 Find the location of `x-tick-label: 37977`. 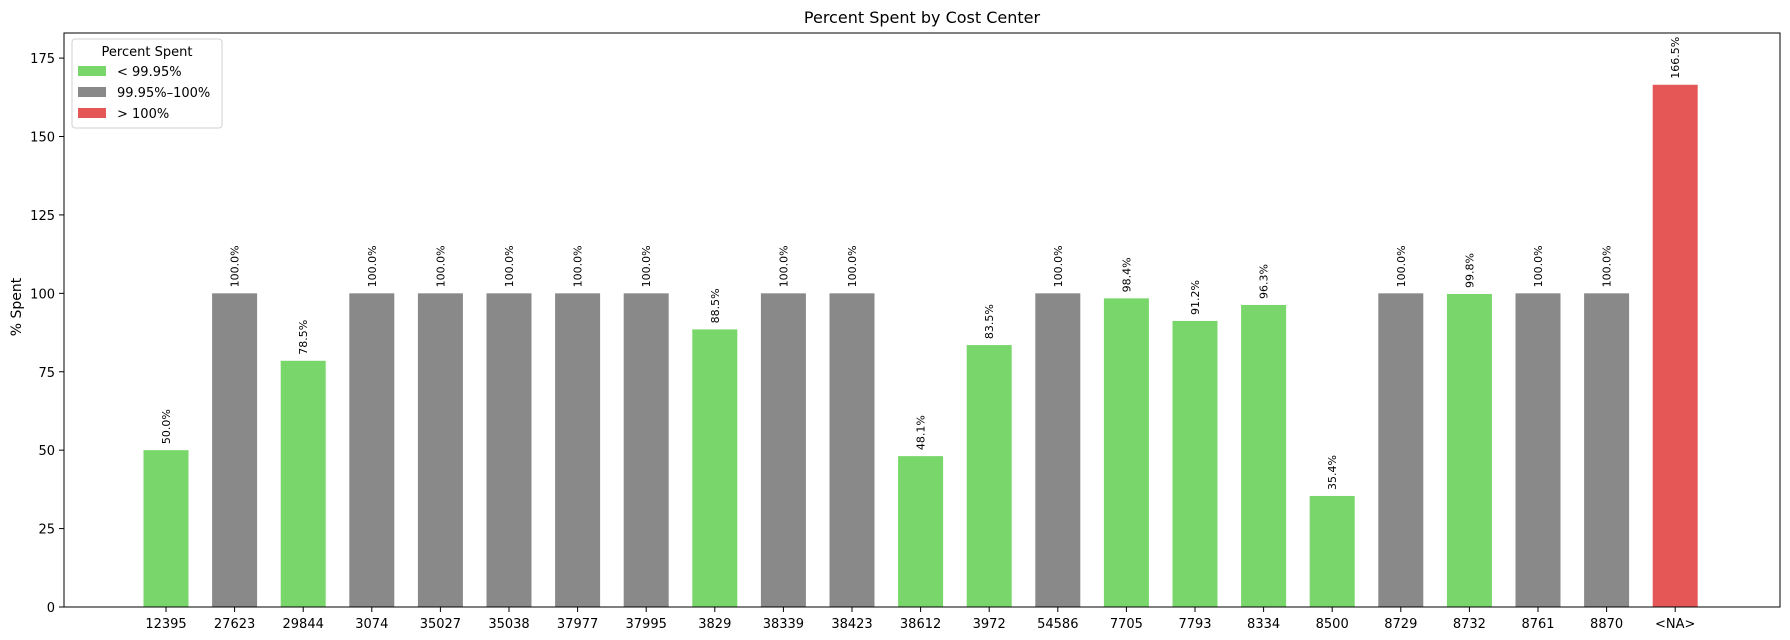

x-tick-label: 37977 is located at coordinates (577, 624).